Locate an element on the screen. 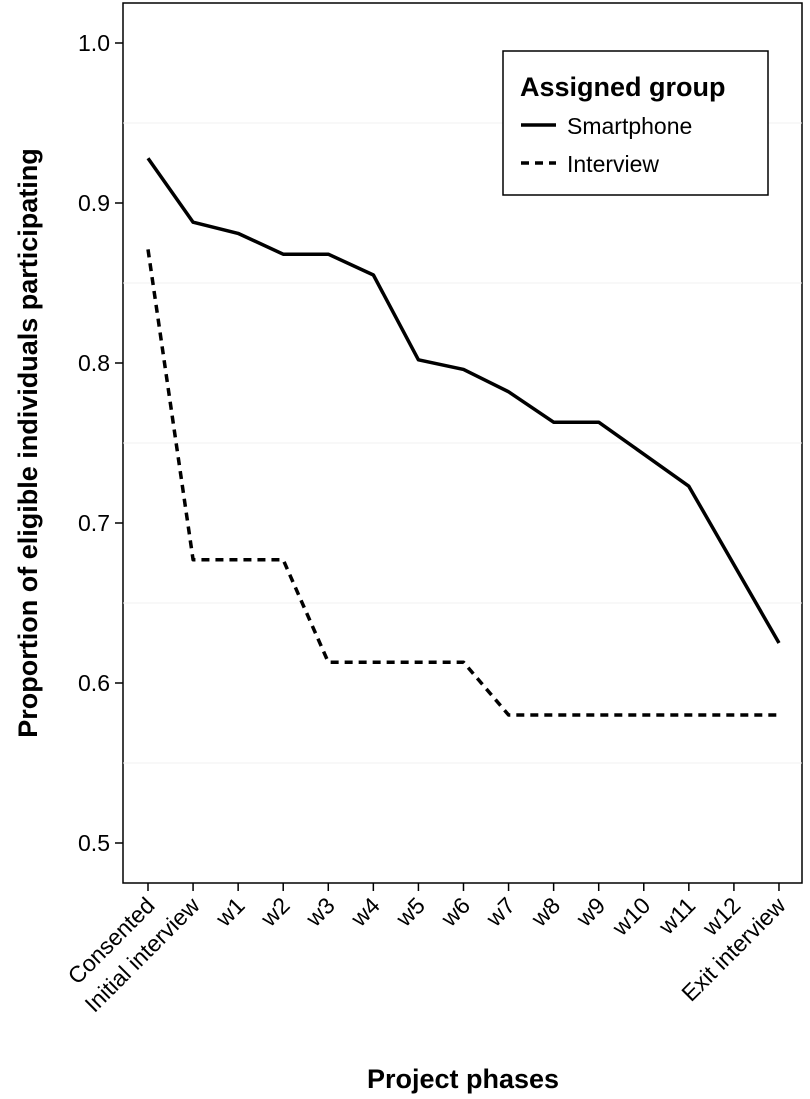 The image size is (810, 1099). legend: Assigned group Smartphone Interview is located at coordinates (635, 123).